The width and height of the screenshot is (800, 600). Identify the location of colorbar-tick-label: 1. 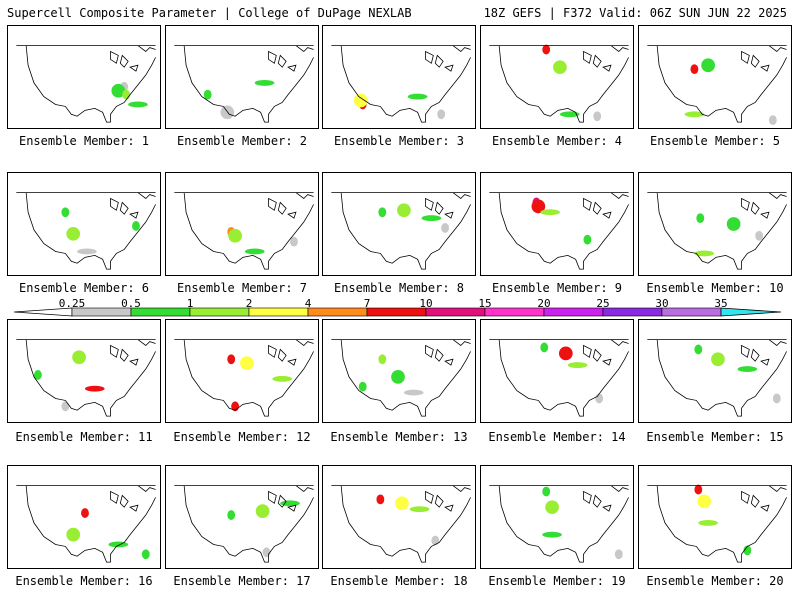
(190, 303).